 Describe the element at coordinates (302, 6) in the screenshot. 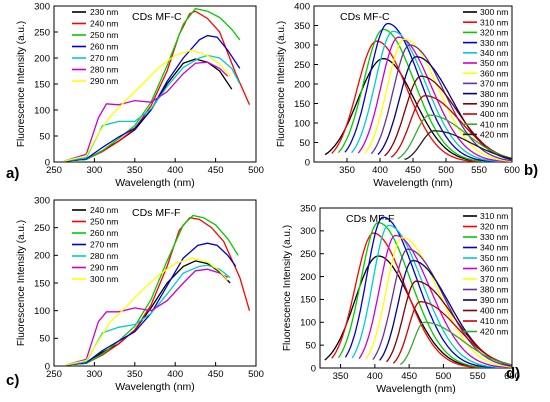

I see `y-tick-label: 400` at that location.